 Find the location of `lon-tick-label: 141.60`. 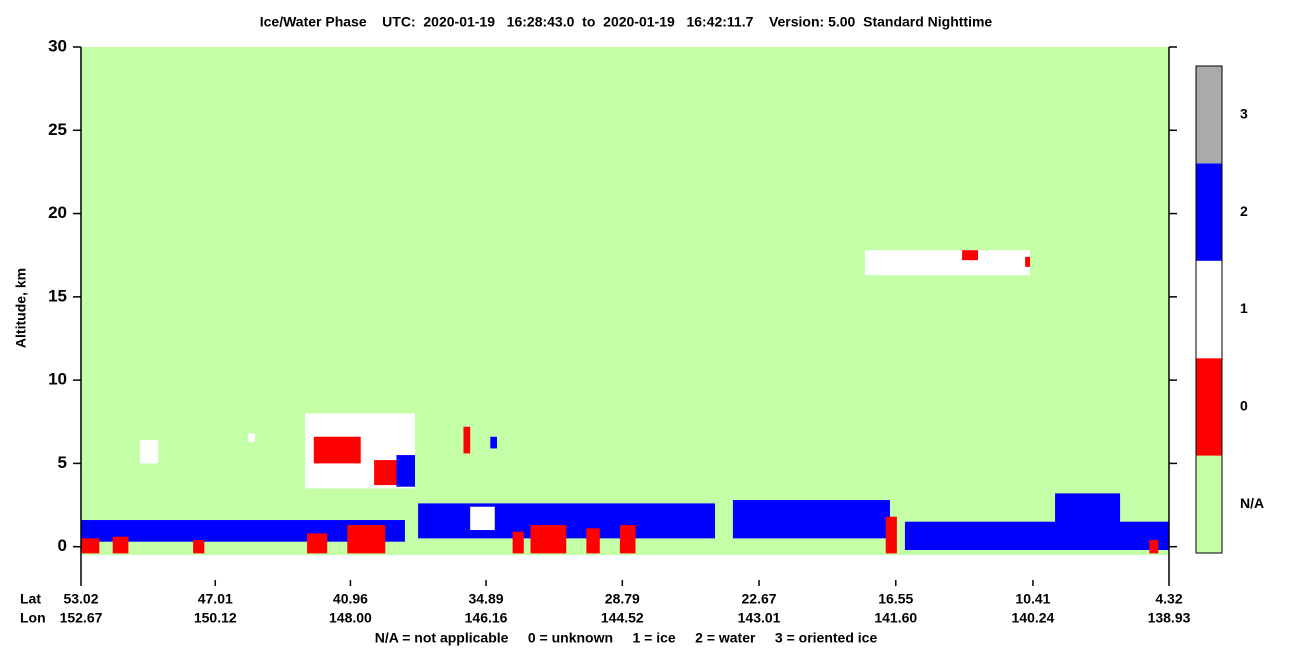

lon-tick-label: 141.60 is located at coordinates (895, 618).